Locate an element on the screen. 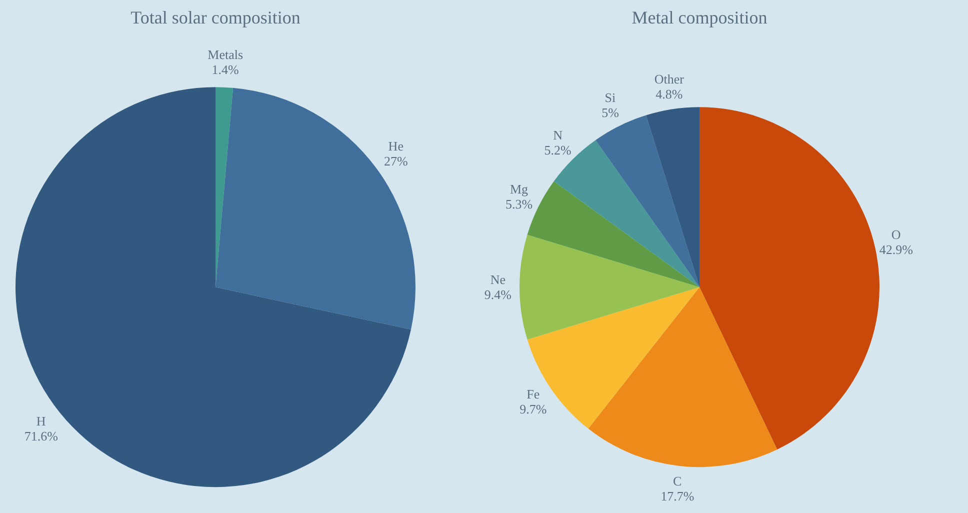  data-label: 5.3% is located at coordinates (519, 204).